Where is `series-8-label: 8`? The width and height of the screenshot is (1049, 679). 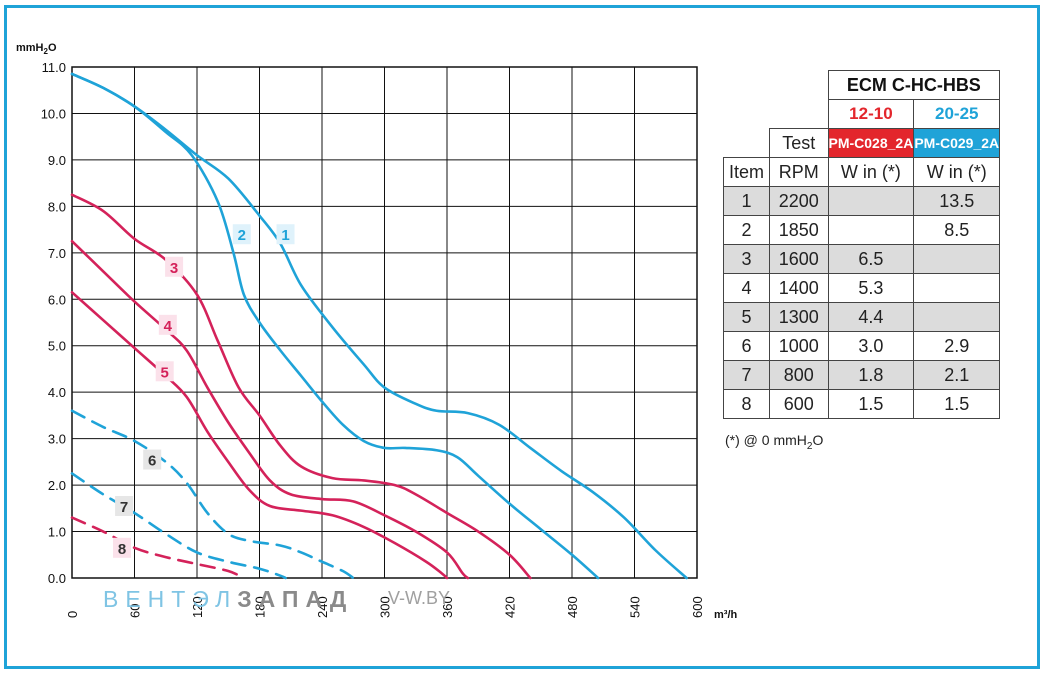
series-8-label: 8 is located at coordinates (122, 549).